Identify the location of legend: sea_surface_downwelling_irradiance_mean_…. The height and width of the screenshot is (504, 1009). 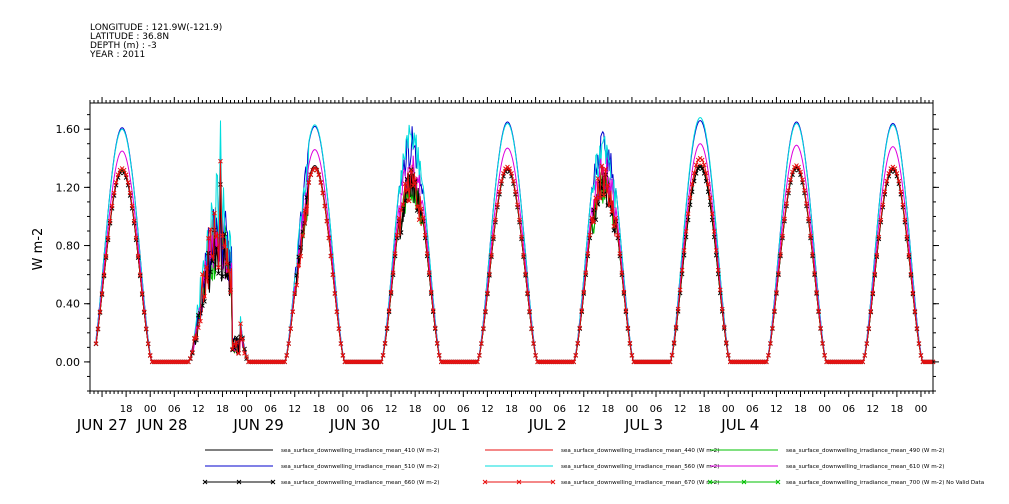
(593, 467).